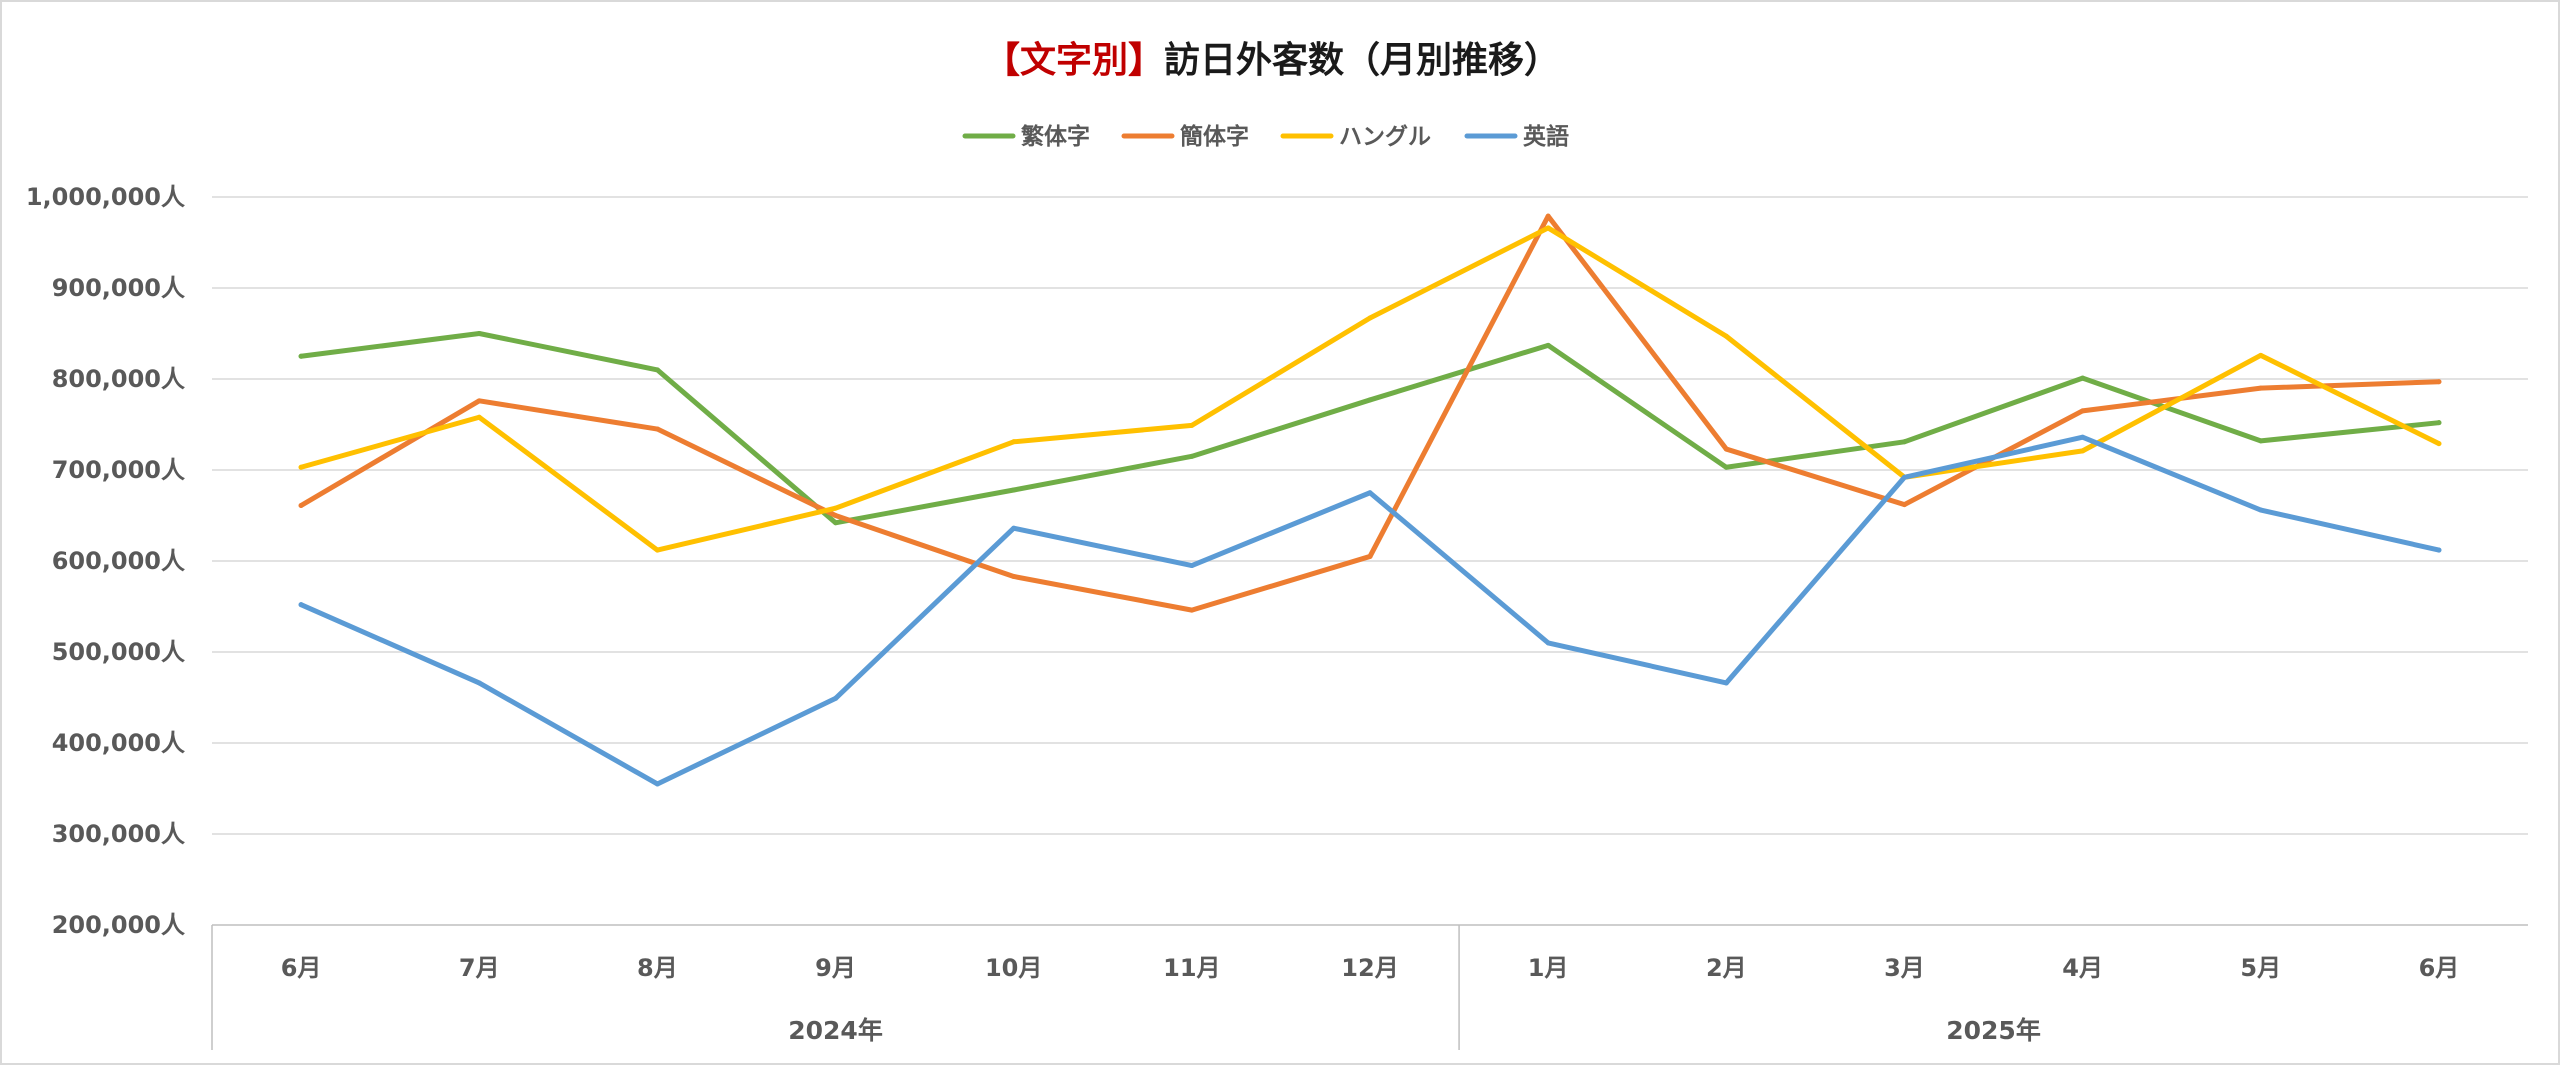  Describe the element at coordinates (1516, 136) in the screenshot. I see `legend-item: 英語` at that location.